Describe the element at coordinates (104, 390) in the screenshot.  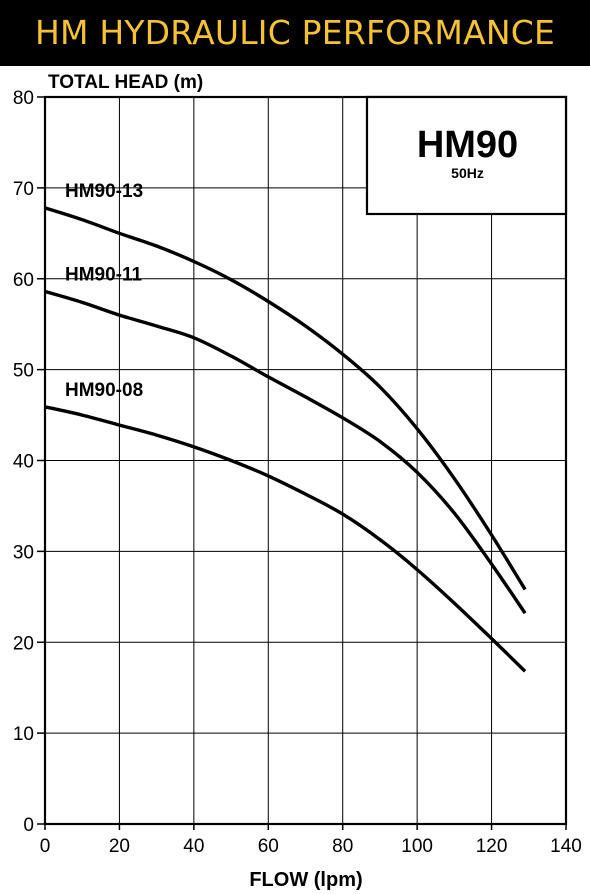
I see `series-label: HM90-08` at that location.